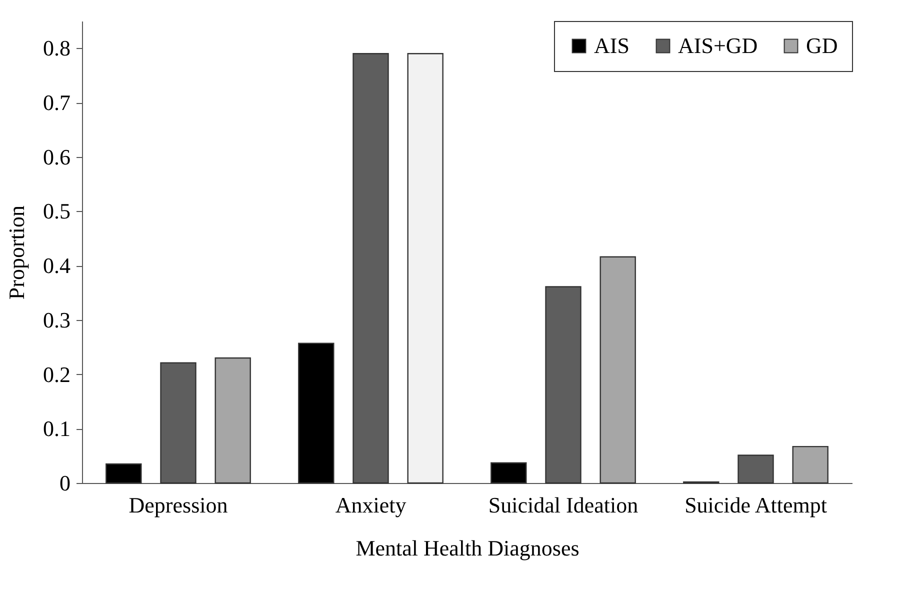 This screenshot has width=910, height=595. Describe the element at coordinates (370, 505) in the screenshot. I see `x-tick-label: Anxiety` at that location.